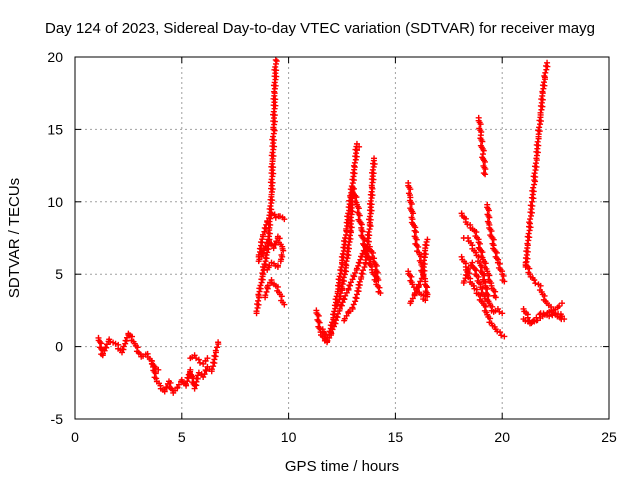 The height and width of the screenshot is (480, 640). What do you see at coordinates (266, 186) in the screenshot?
I see `series-arc-2a` at bounding box center [266, 186].